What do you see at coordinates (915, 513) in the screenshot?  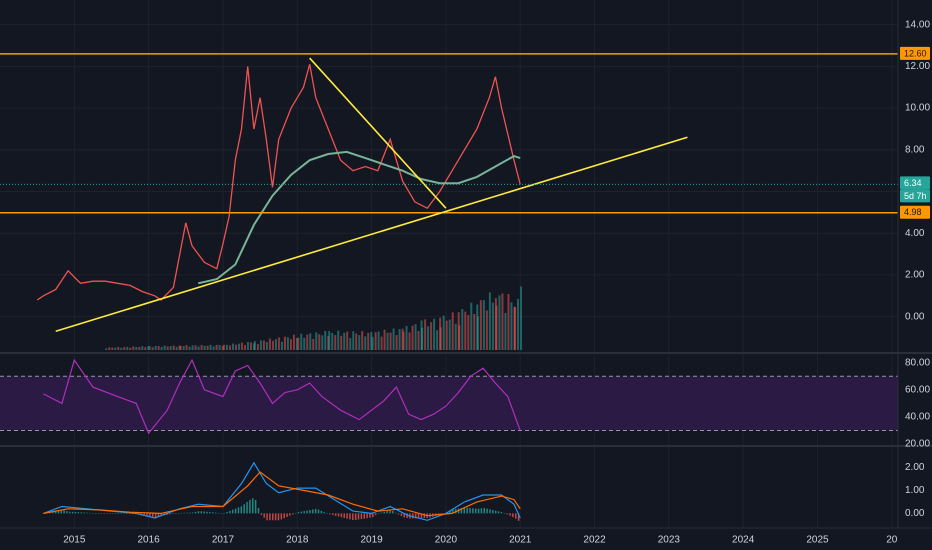 I see `macd-tick-label: 0.00` at bounding box center [915, 513].